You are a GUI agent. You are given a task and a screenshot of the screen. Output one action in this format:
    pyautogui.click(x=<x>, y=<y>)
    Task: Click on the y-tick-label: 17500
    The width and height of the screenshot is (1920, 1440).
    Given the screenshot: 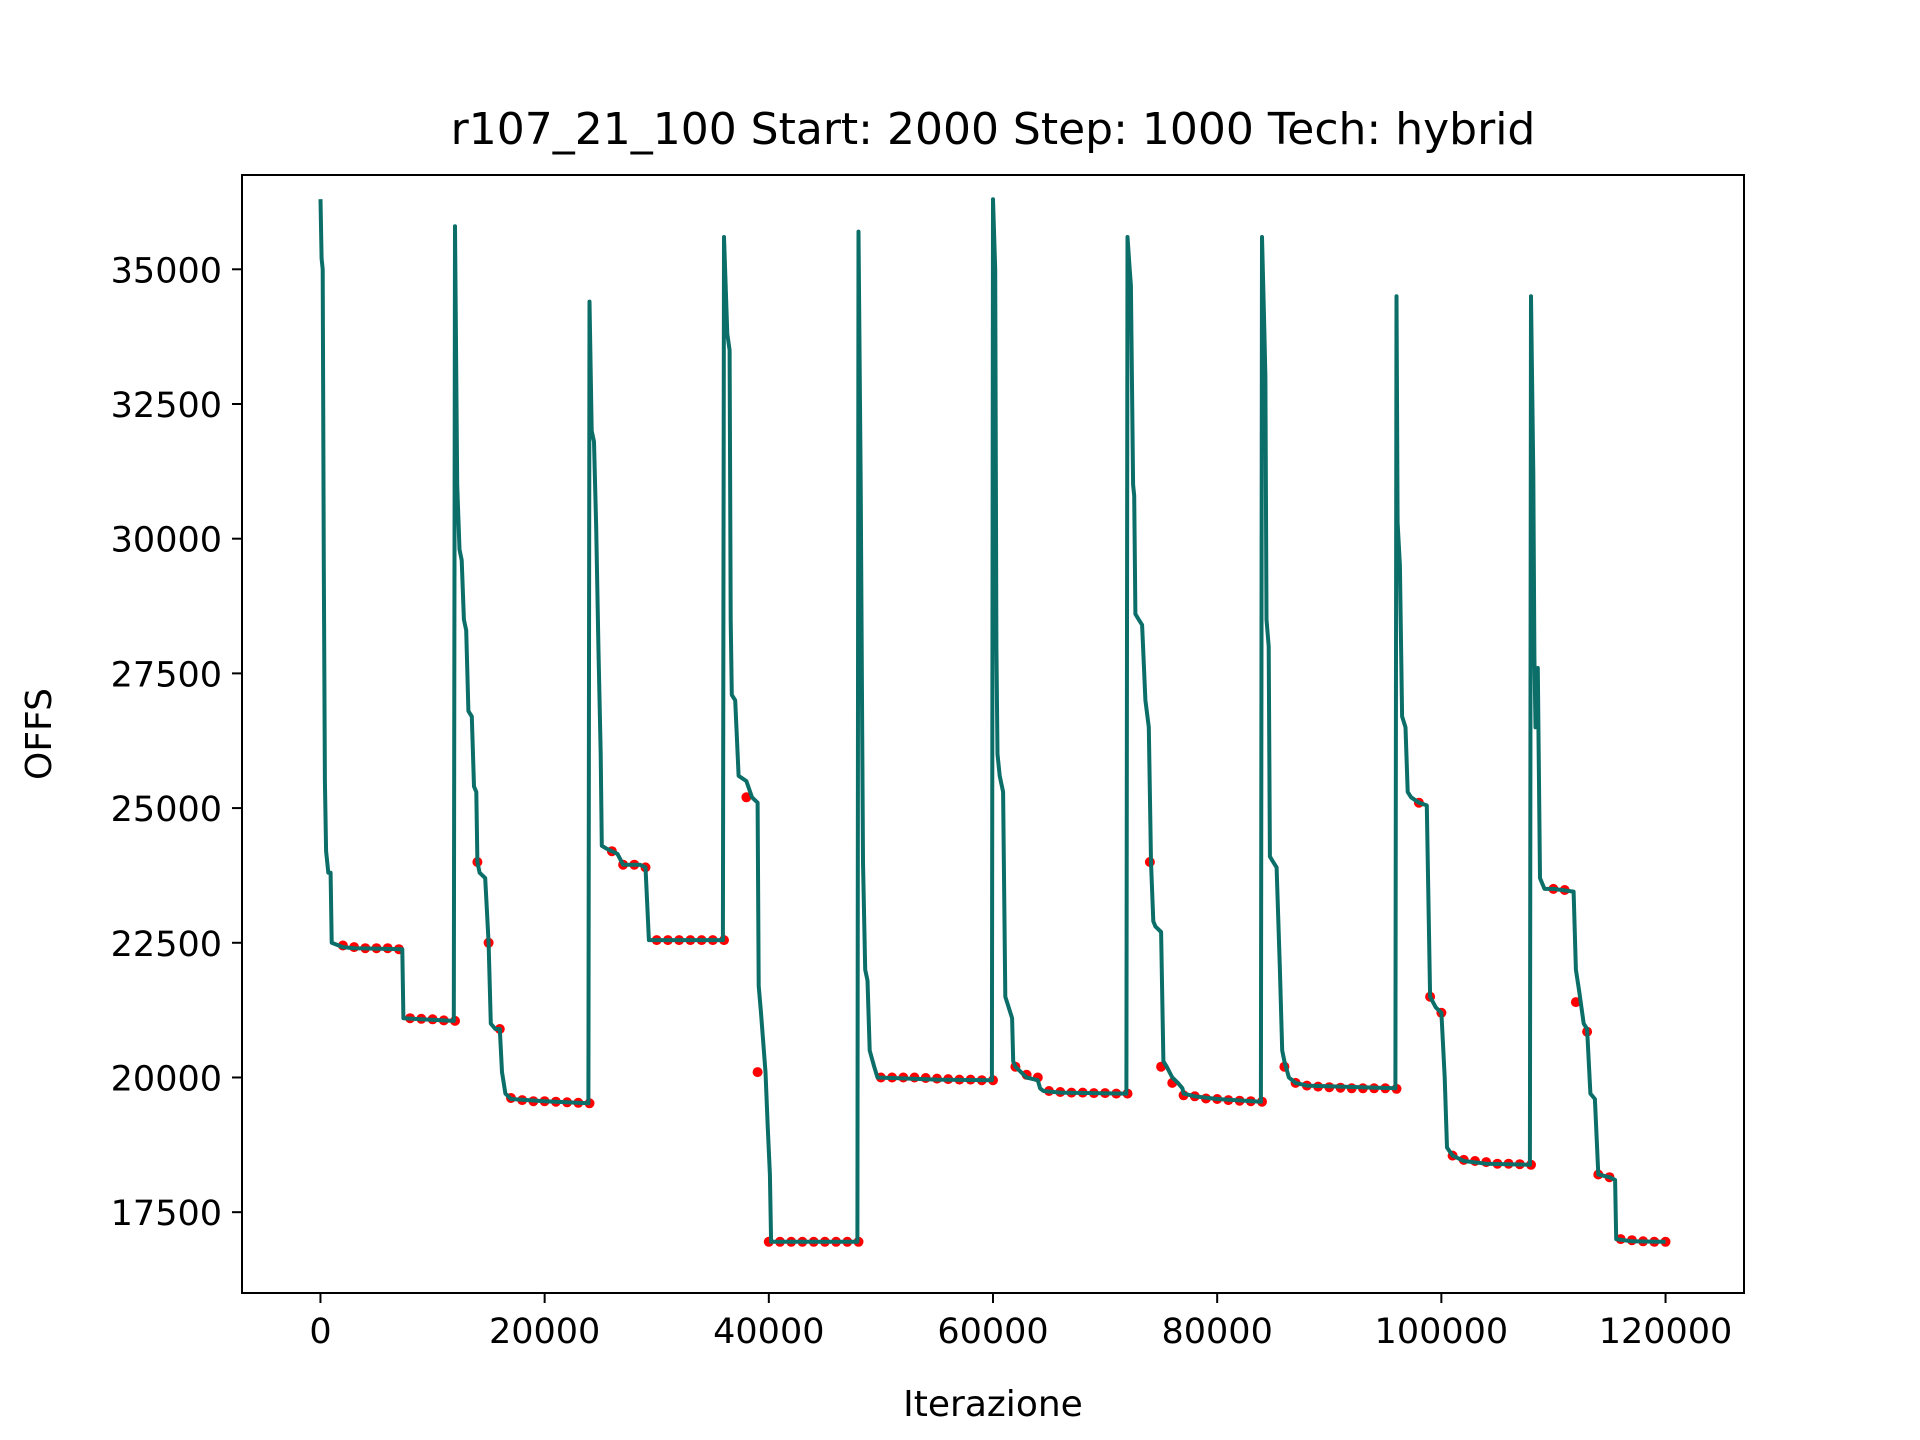 What is the action you would take?
    pyautogui.click(x=166, y=1214)
    